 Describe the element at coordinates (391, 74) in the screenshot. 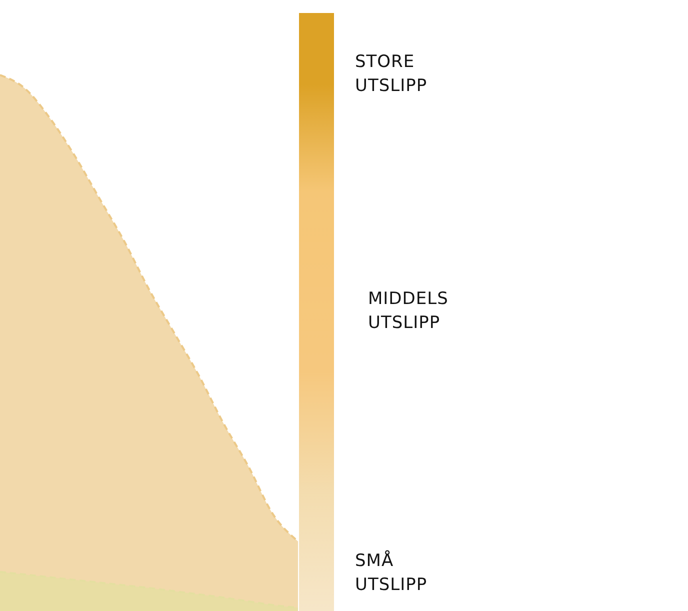

I see `text: STORE UTSLIPP` at that location.